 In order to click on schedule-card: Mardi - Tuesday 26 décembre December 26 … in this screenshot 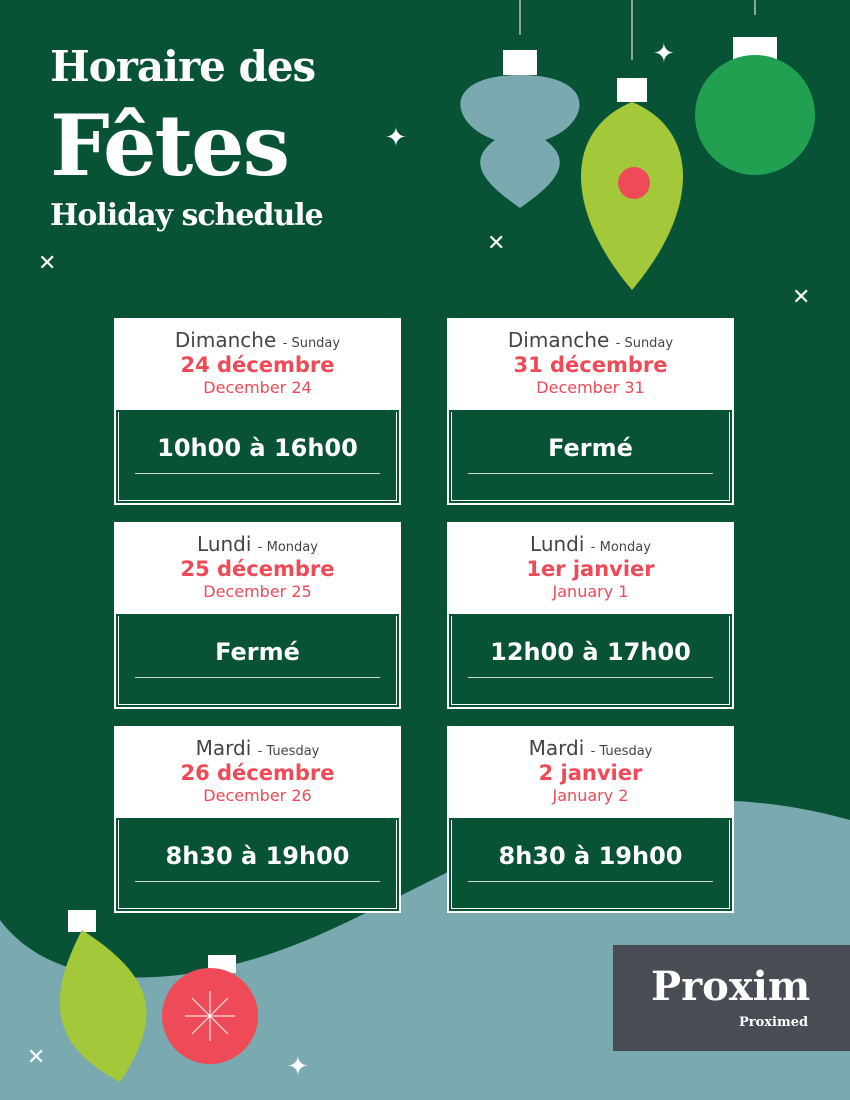, I will do `click(257, 819)`.